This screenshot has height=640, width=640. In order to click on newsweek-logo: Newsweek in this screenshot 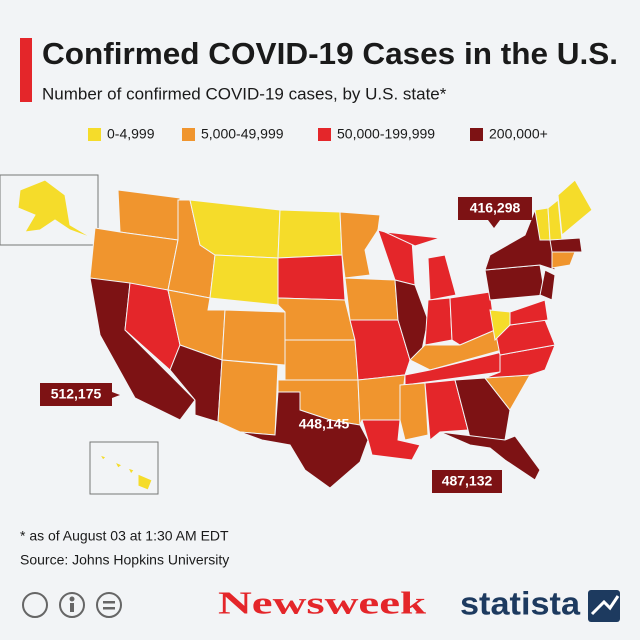, I will do `click(322, 602)`.